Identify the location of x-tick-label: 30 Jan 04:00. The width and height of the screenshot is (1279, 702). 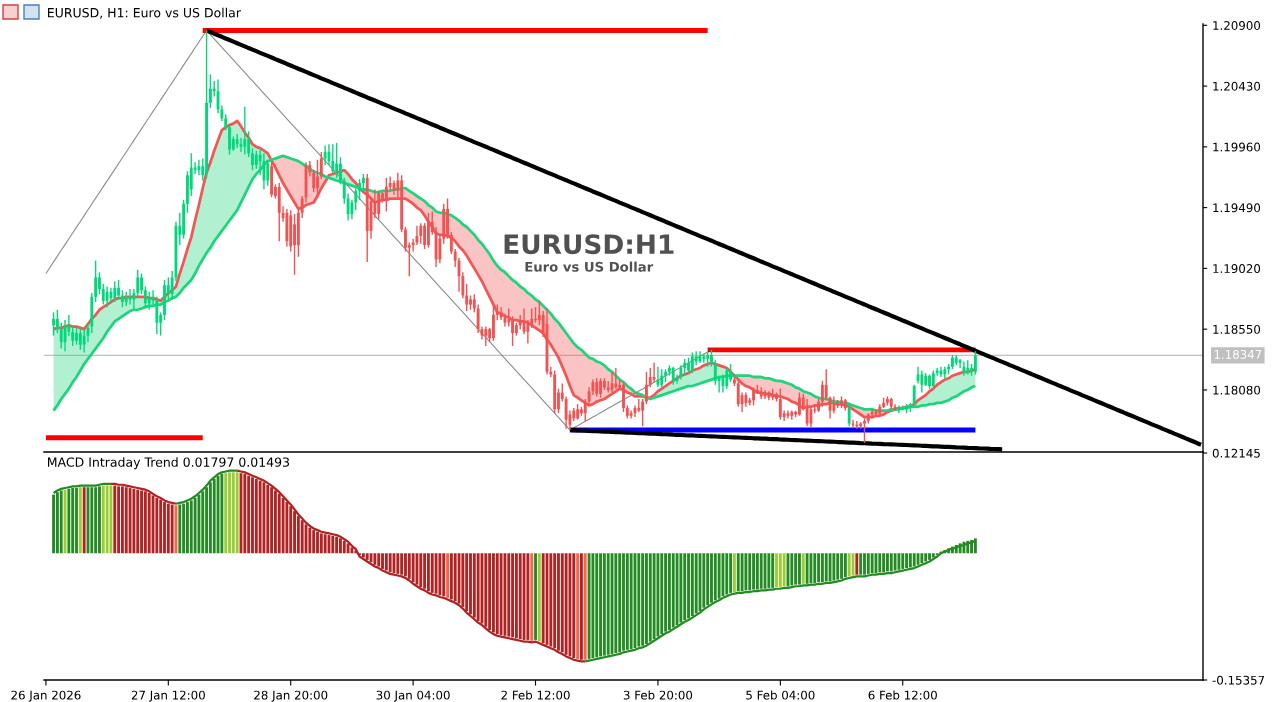
(413, 696).